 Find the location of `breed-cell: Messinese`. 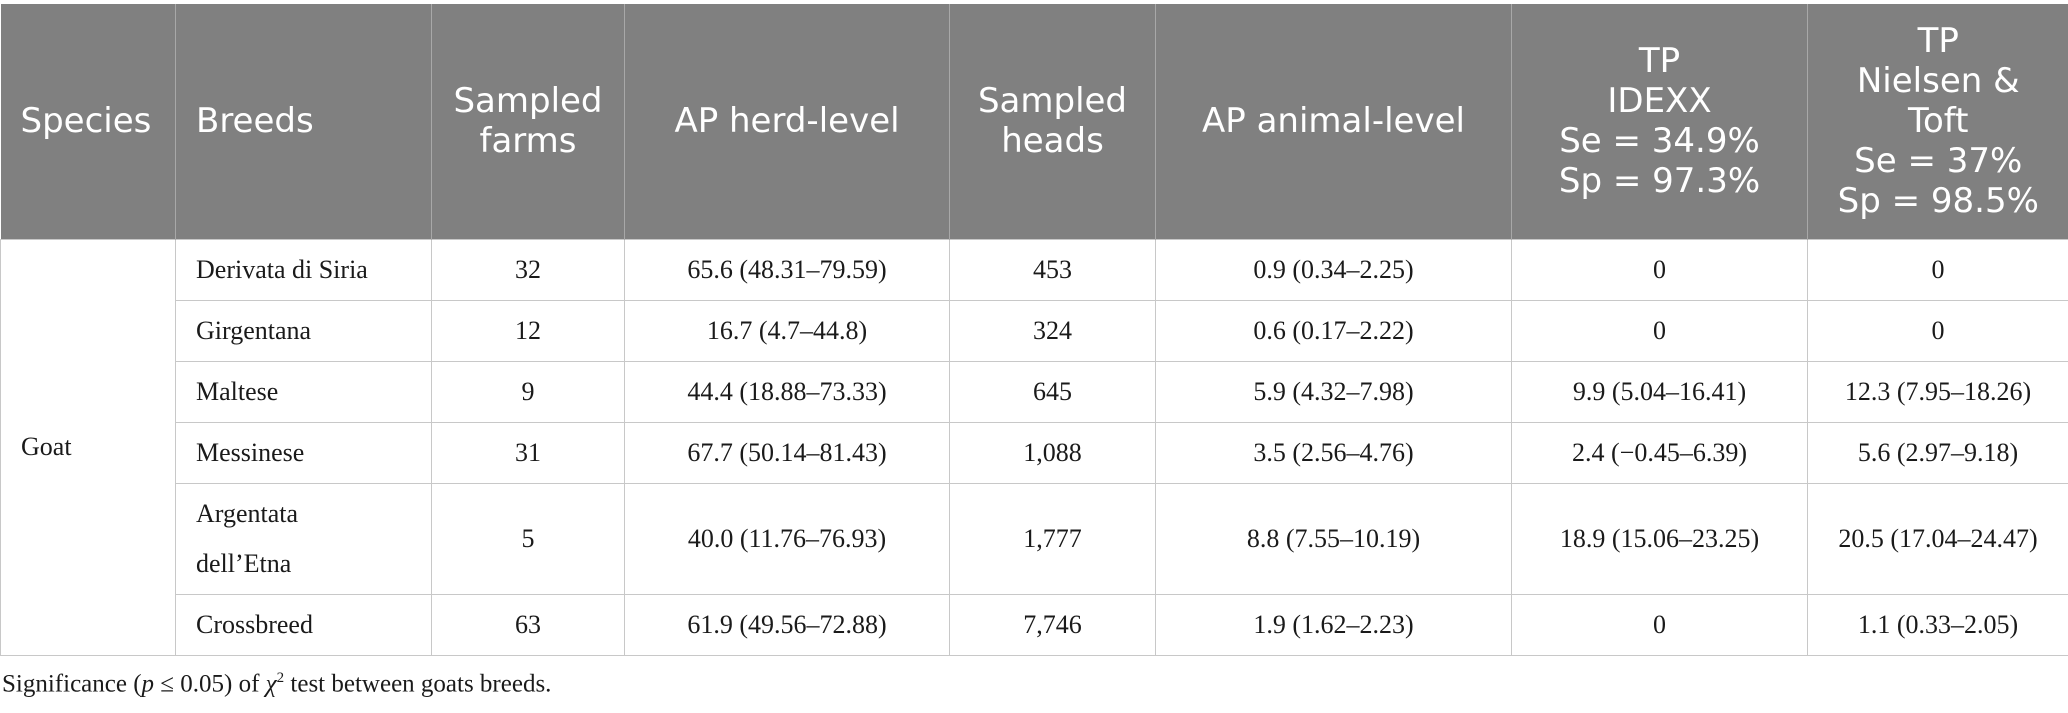

breed-cell: Messinese is located at coordinates (303, 452).